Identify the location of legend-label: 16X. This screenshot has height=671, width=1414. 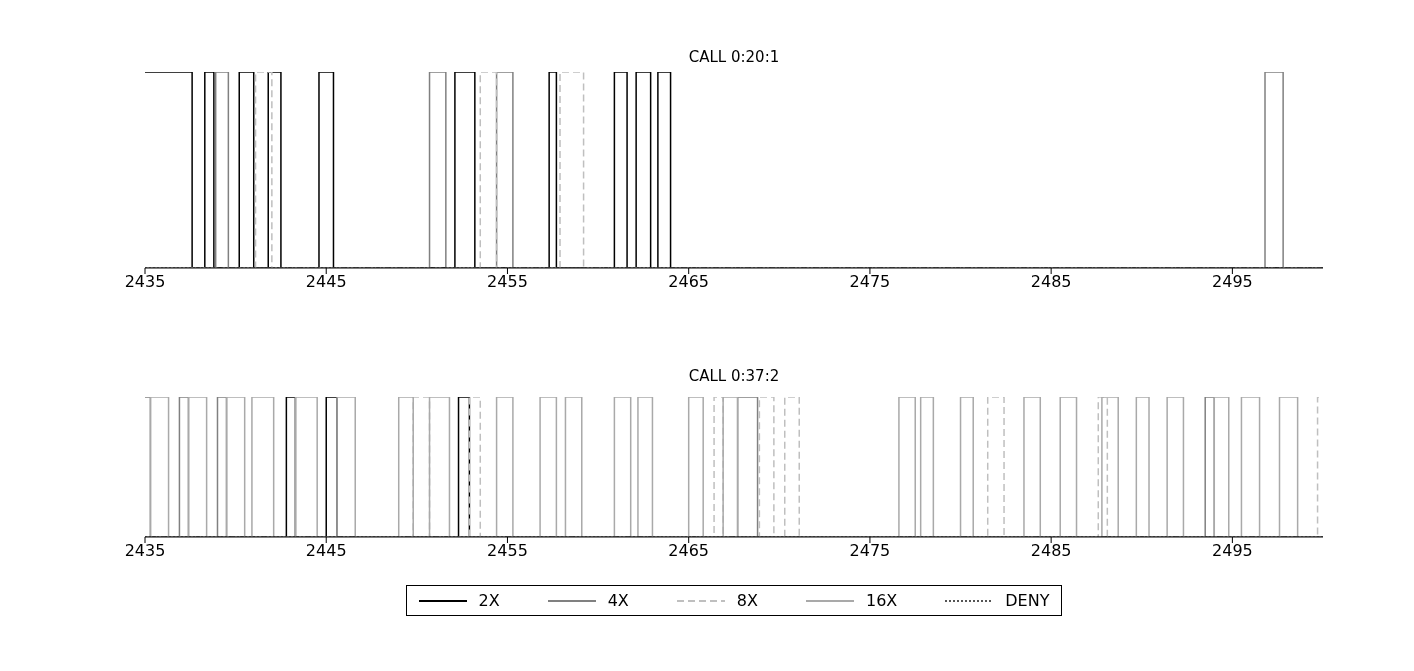
(881, 600).